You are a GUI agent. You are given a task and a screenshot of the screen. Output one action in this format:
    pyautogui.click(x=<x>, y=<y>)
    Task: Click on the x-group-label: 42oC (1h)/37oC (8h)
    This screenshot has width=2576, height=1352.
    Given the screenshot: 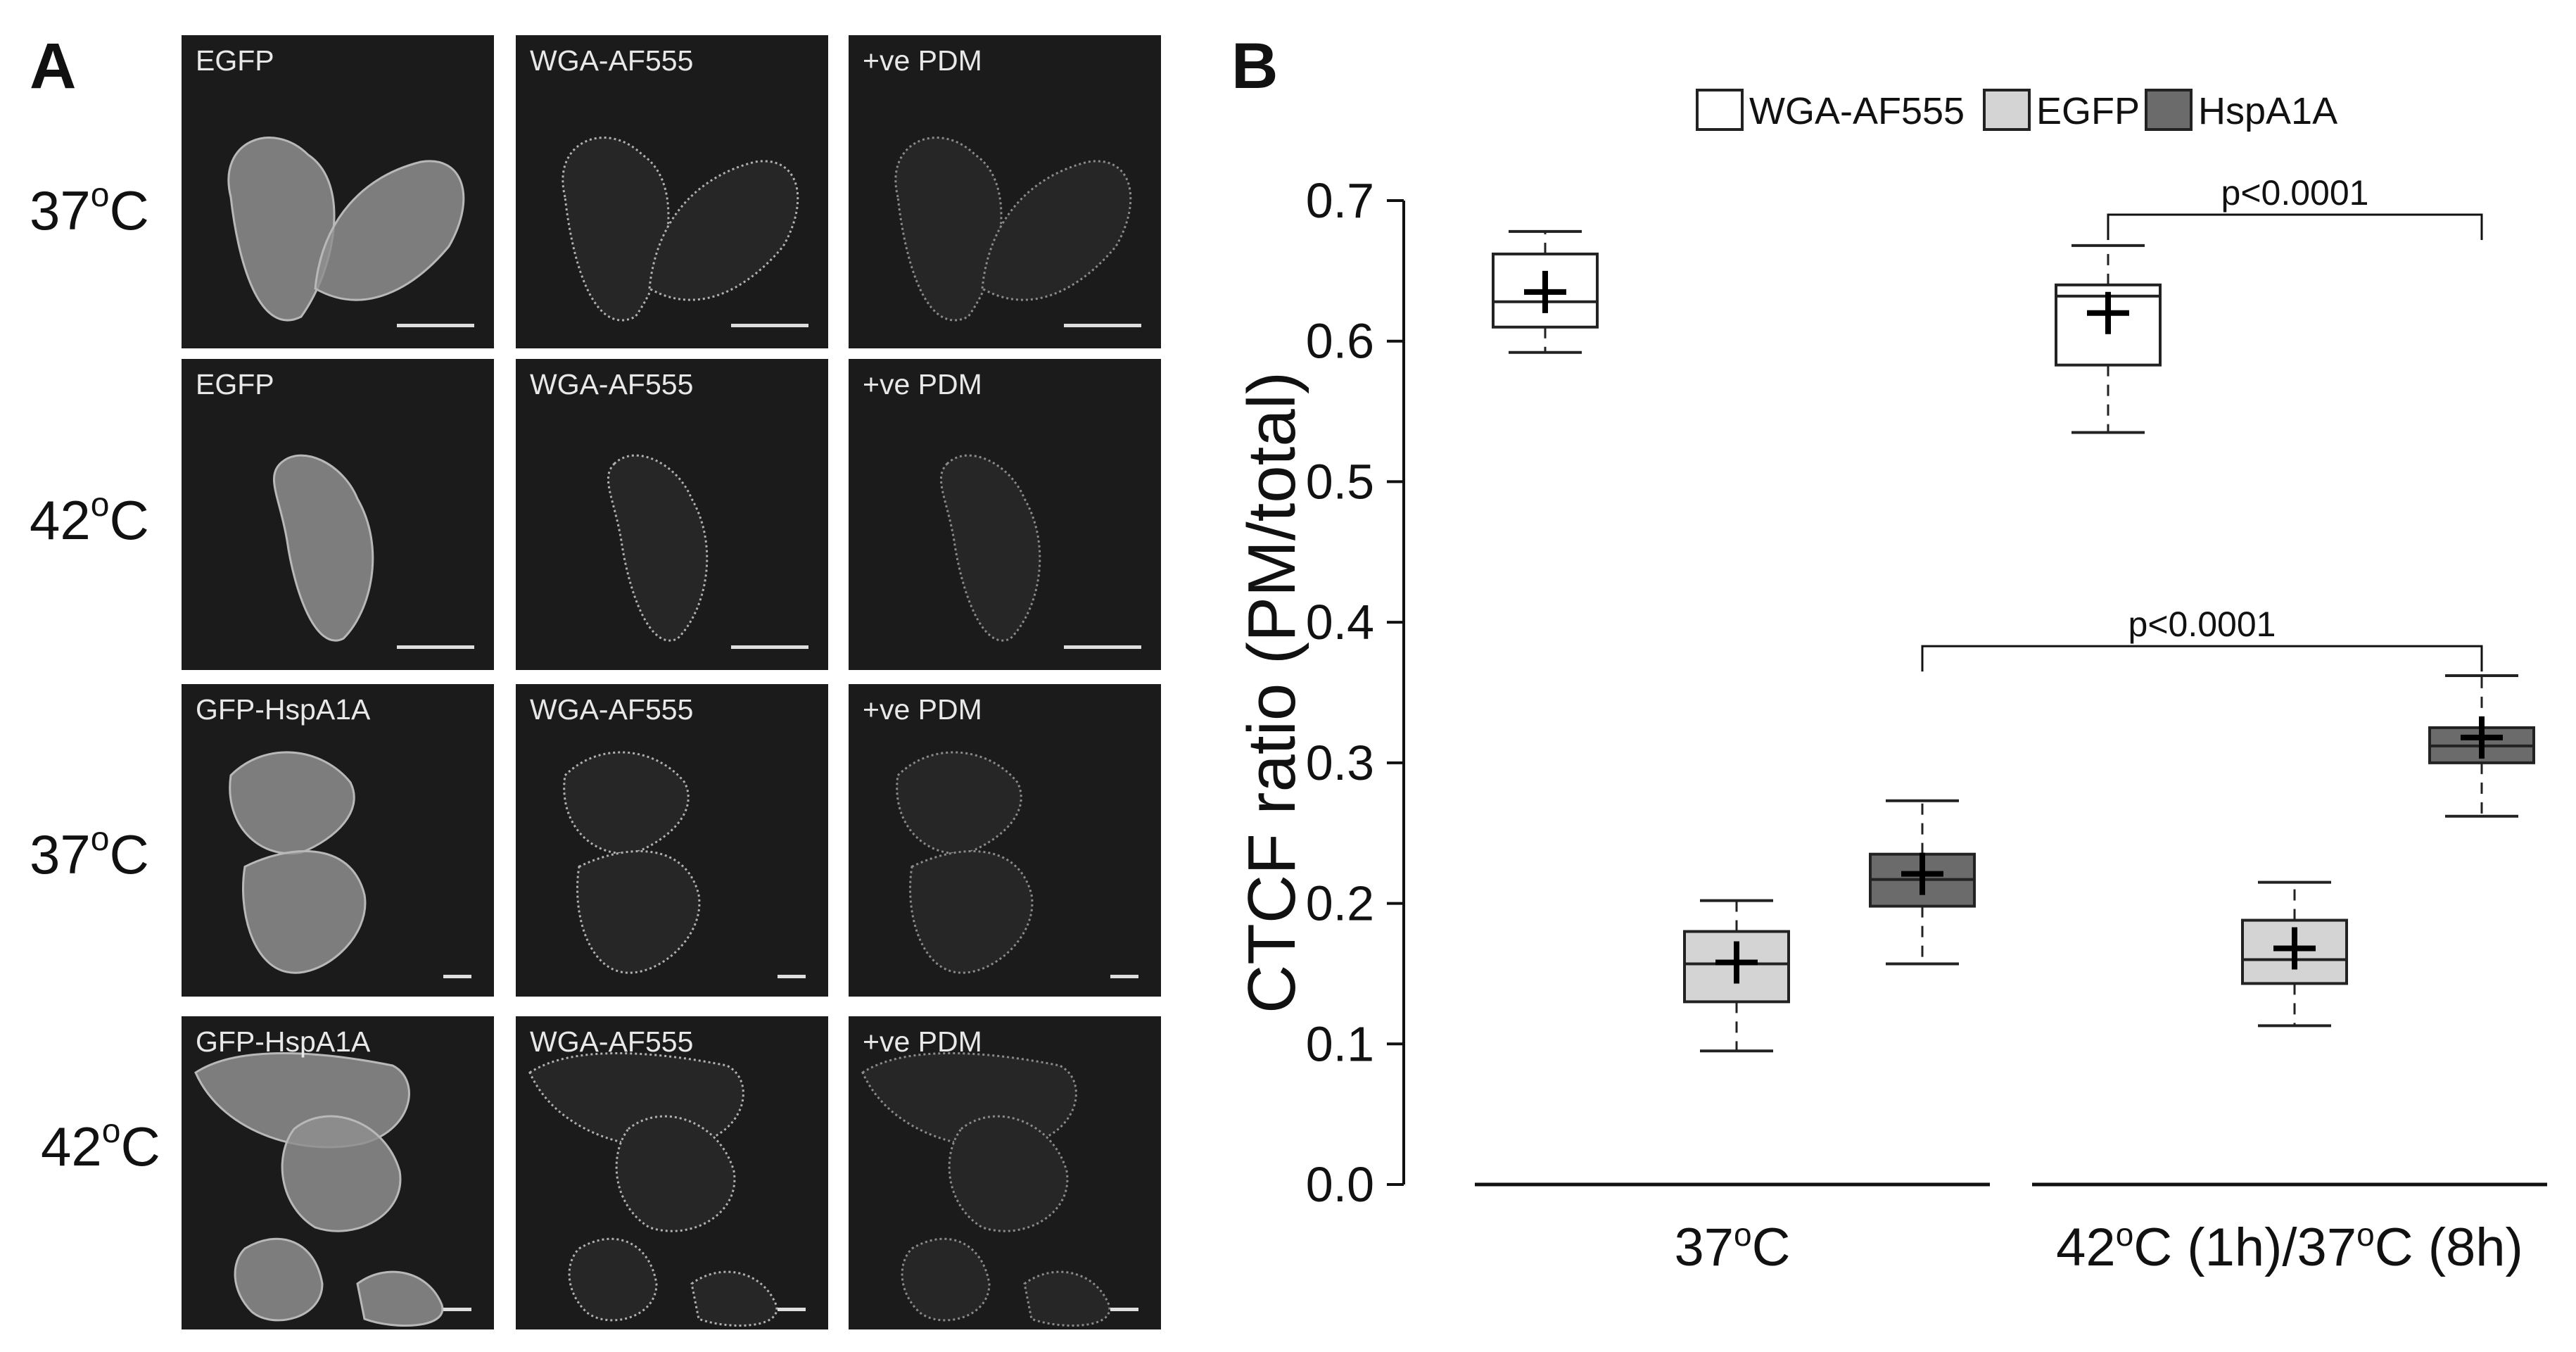 What is the action you would take?
    pyautogui.click(x=2289, y=1246)
    